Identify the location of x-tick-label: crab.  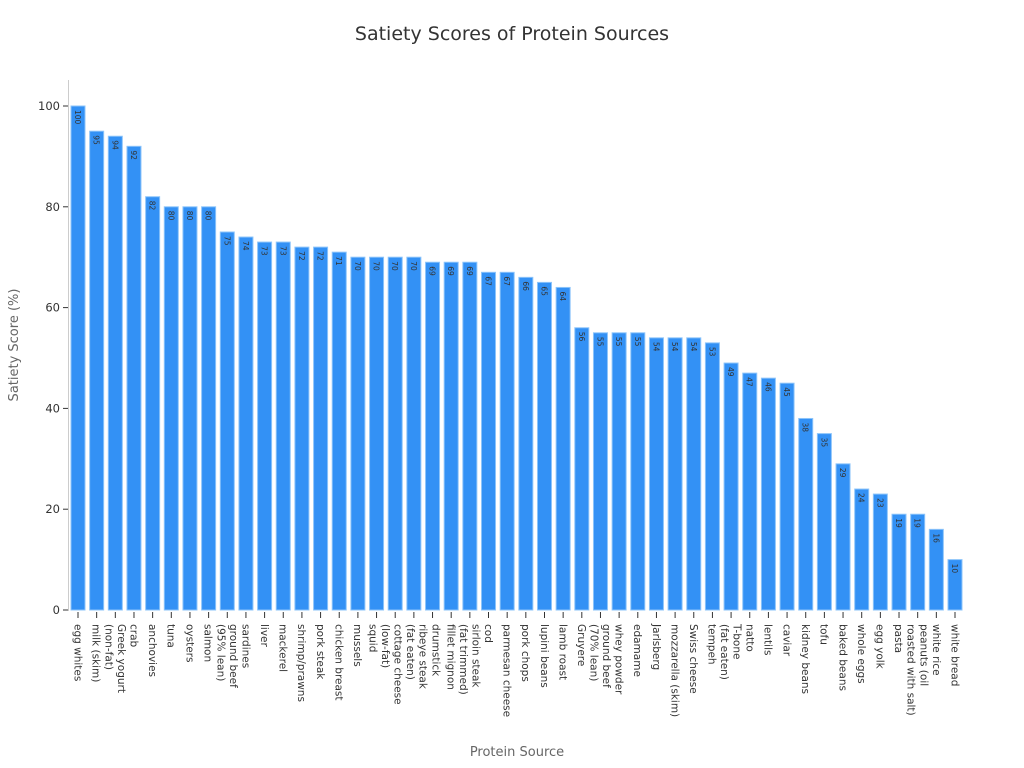
(134, 636).